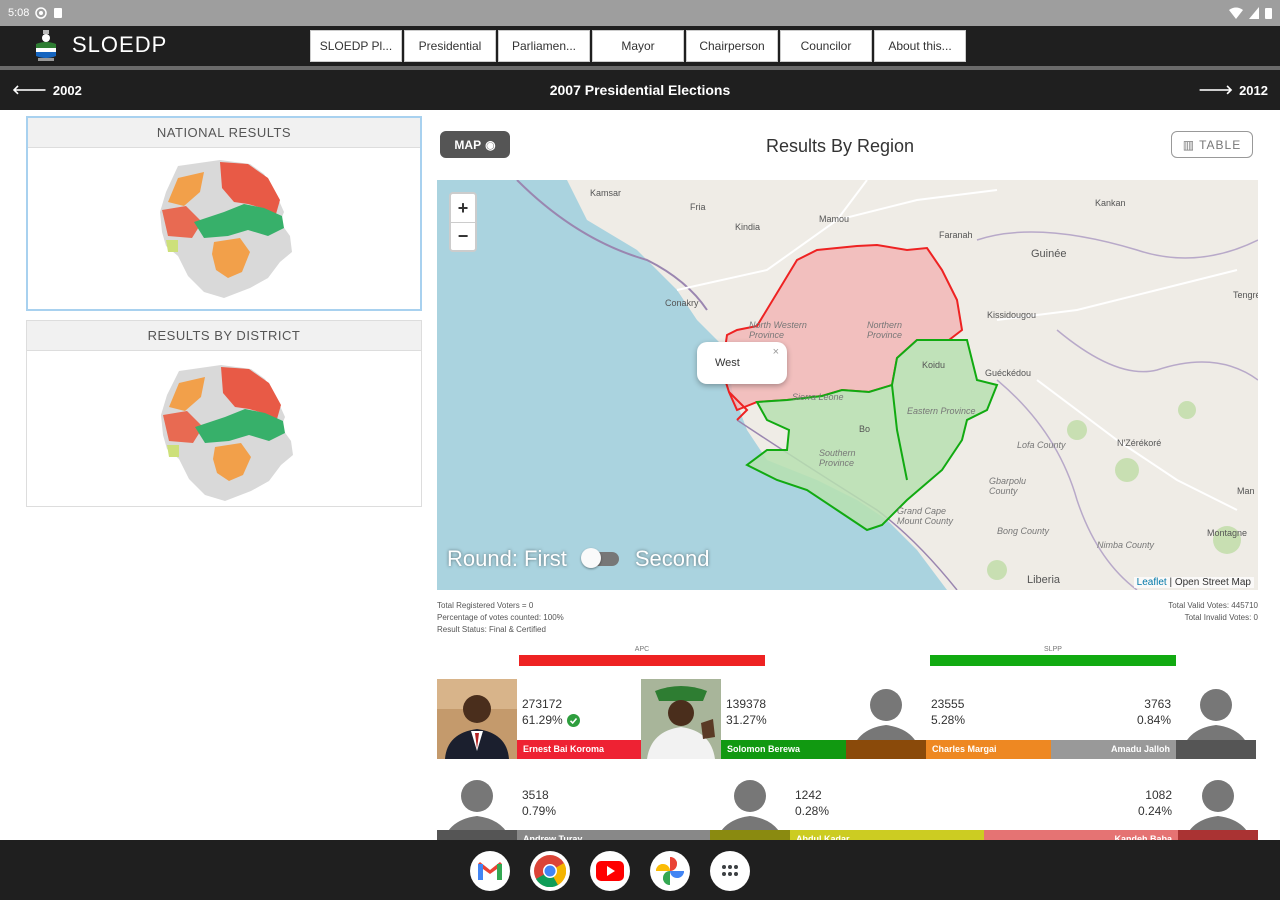 This screenshot has height=900, width=1280. Describe the element at coordinates (463, 207) in the screenshot. I see `zoom-in-button: +` at that location.